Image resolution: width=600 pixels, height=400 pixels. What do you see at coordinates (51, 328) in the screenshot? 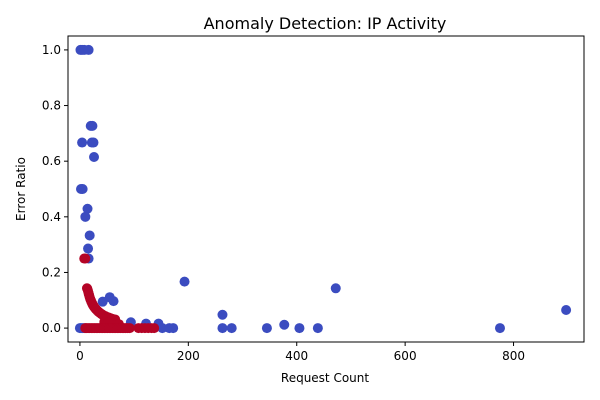
I see `y-tick-label: 0.0` at bounding box center [51, 328].